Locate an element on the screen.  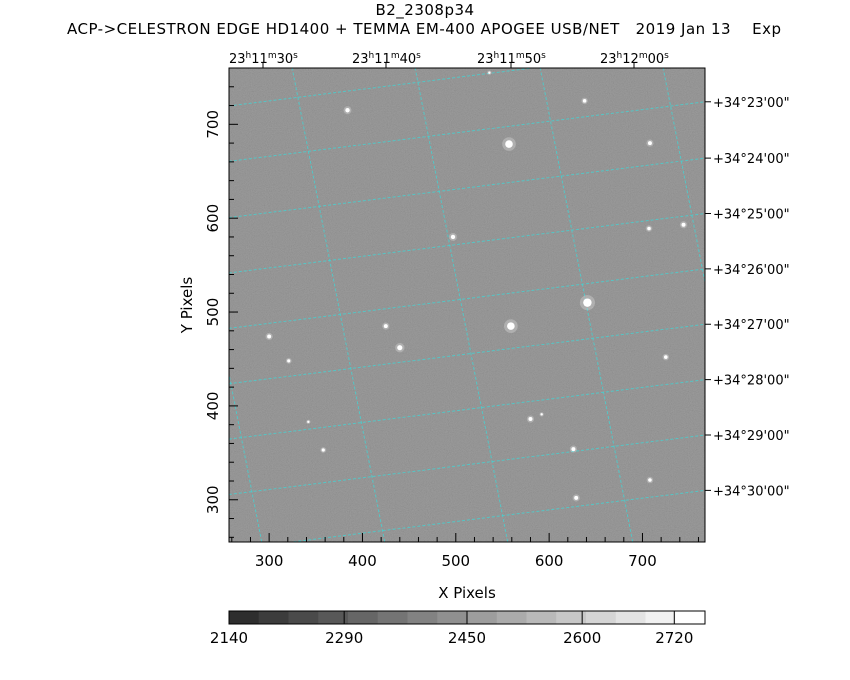
dec-label: +34°23'00" is located at coordinates (751, 103).